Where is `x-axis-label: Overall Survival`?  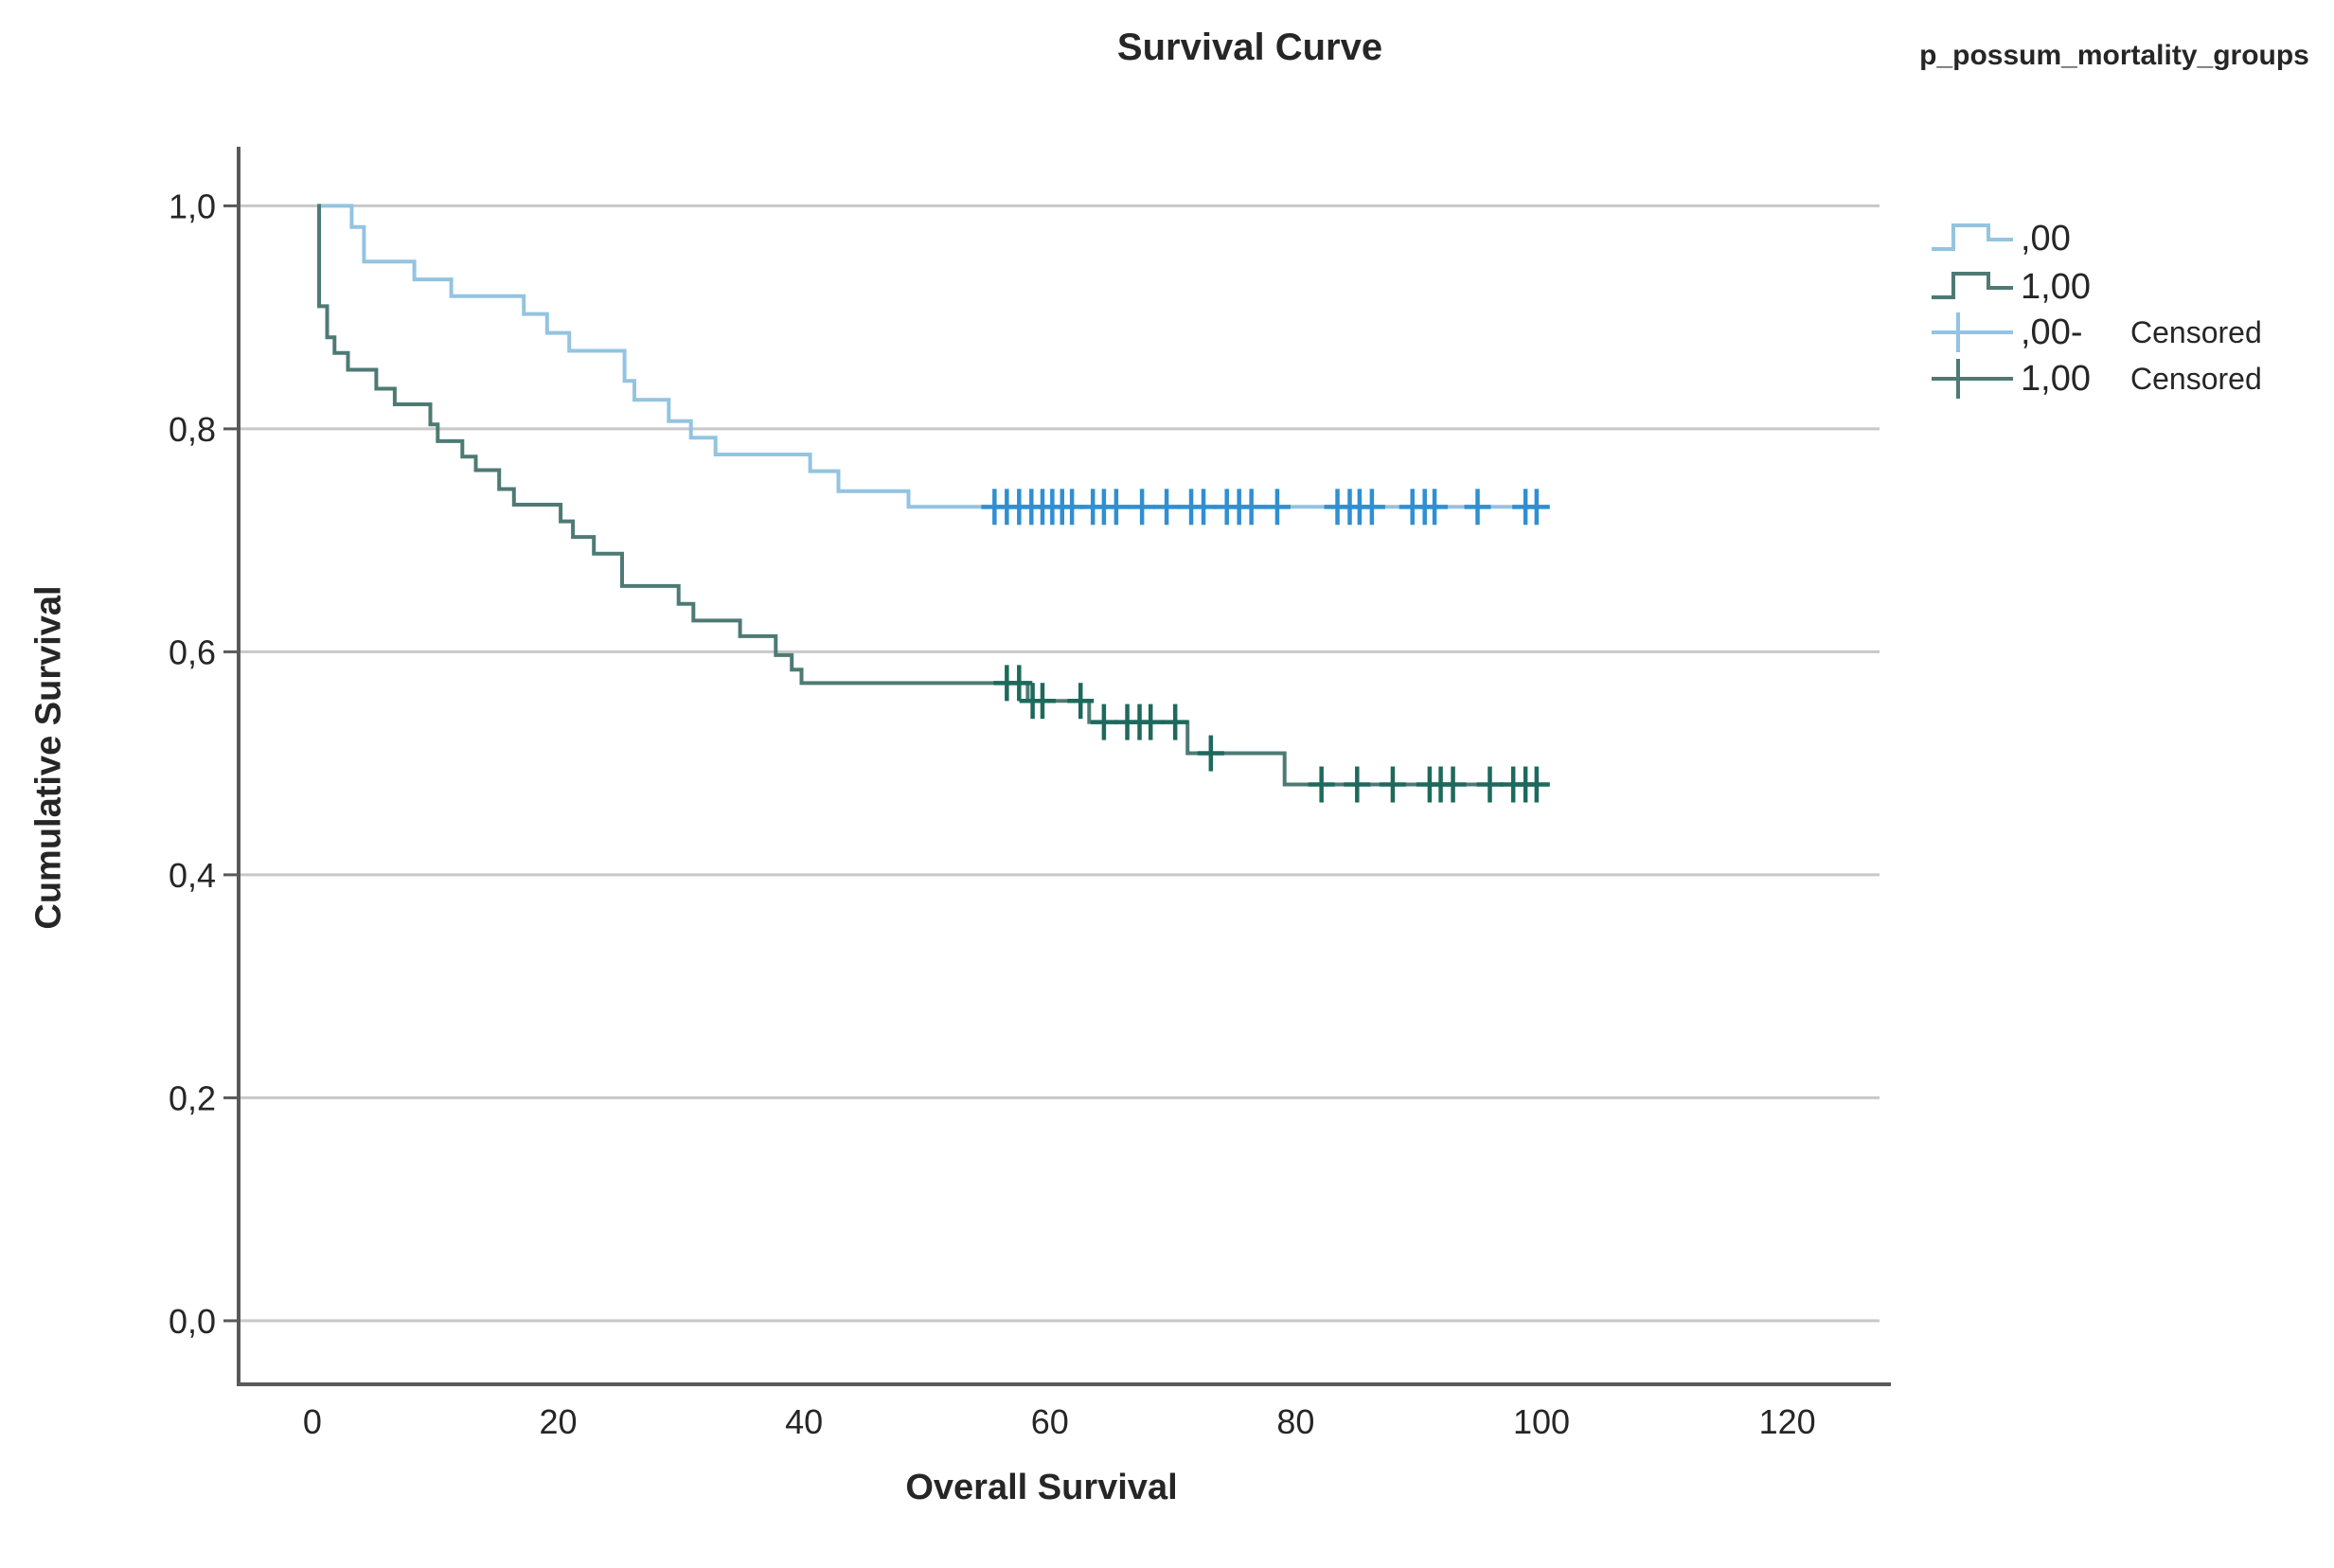 x-axis-label: Overall Survival is located at coordinates (1041, 1487).